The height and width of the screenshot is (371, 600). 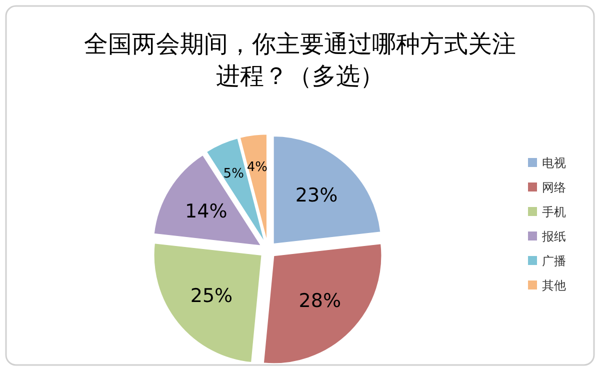 I want to click on legend-label: 广播, so click(x=554, y=261).